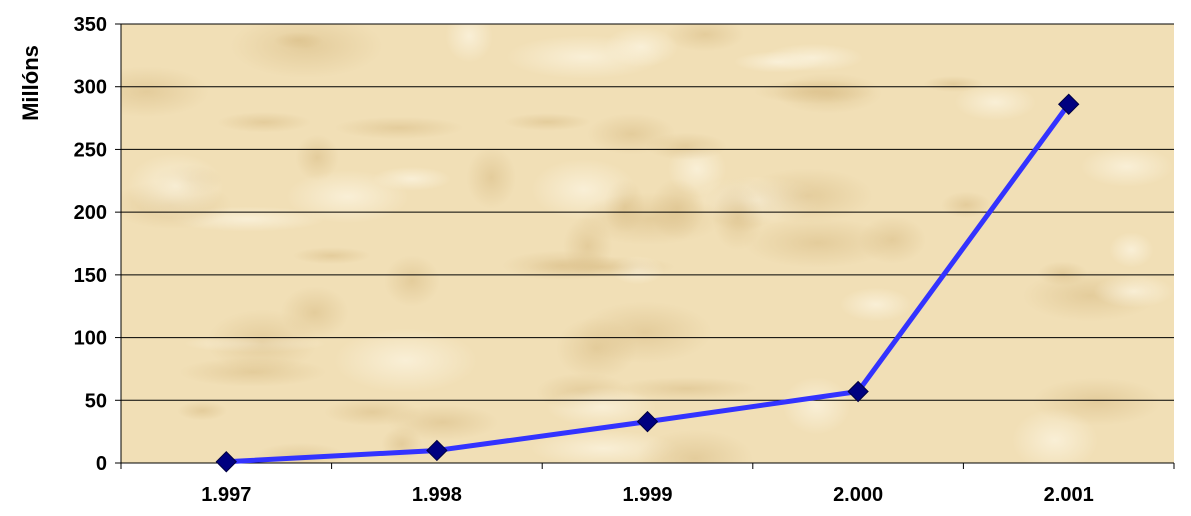 Image resolution: width=1191 pixels, height=516 pixels. What do you see at coordinates (96, 401) in the screenshot?
I see `y-tick-label: 50` at bounding box center [96, 401].